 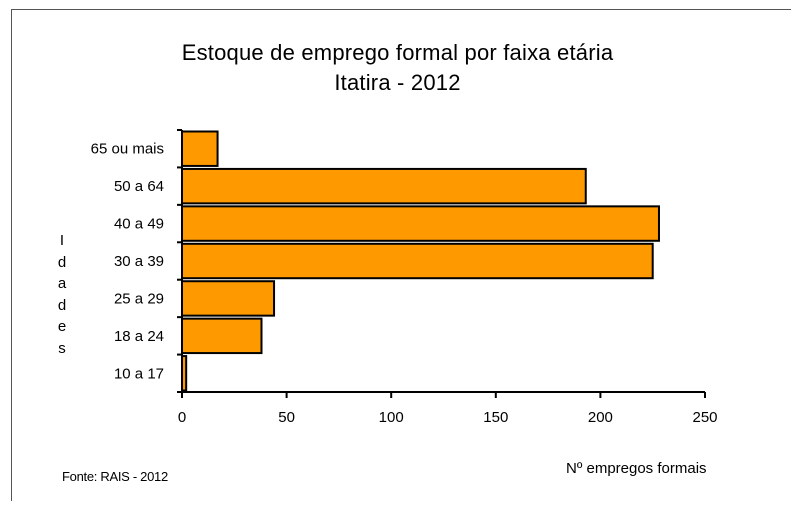 What do you see at coordinates (182, 417) in the screenshot?
I see `x-tick-label-0: 0` at bounding box center [182, 417].